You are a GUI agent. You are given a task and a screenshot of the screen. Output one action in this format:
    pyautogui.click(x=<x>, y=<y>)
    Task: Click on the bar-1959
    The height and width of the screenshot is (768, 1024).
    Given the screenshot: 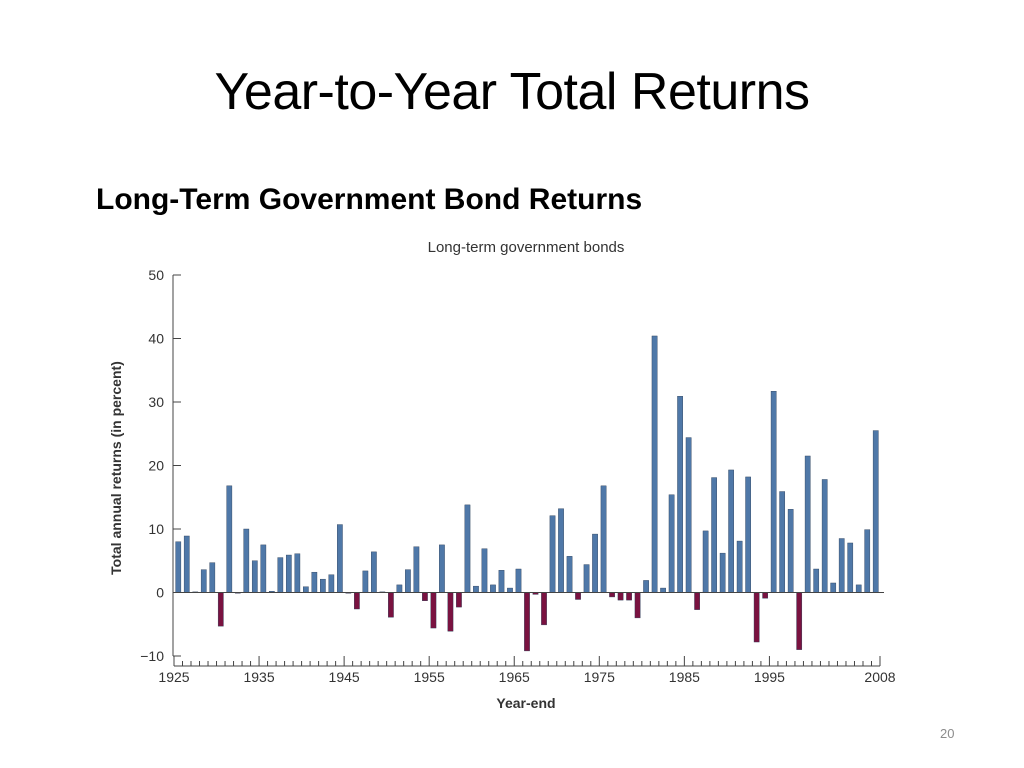 What is the action you would take?
    pyautogui.click(x=459, y=600)
    